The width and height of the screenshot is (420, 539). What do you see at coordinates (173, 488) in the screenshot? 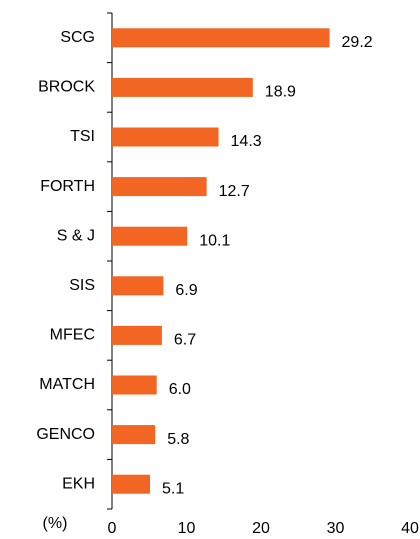
I see `value-label: 5.1` at bounding box center [173, 488].